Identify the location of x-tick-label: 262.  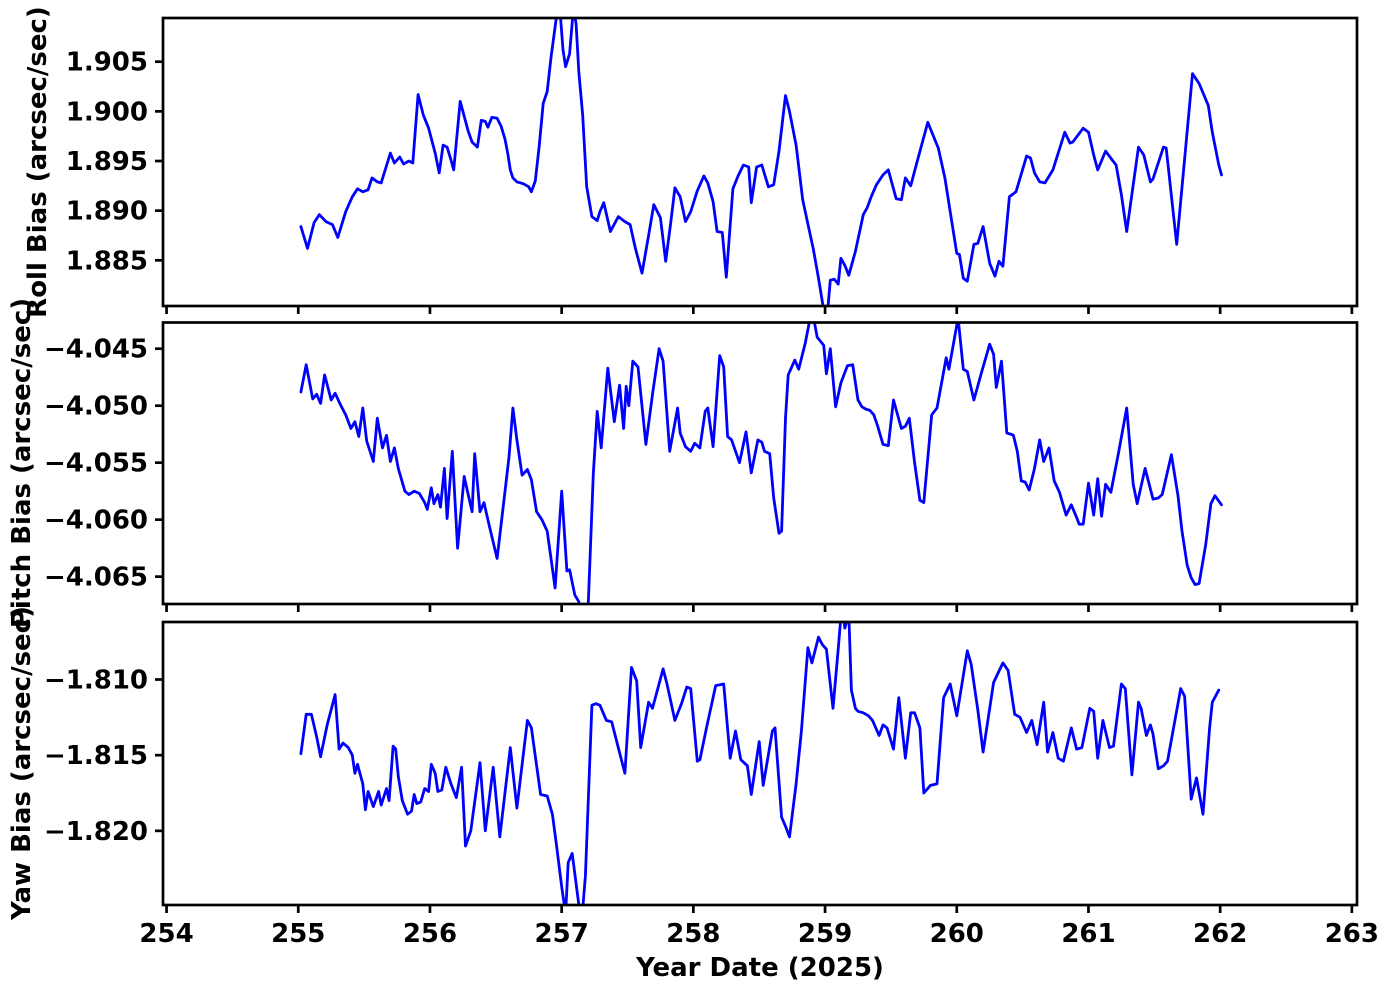
(1220, 934).